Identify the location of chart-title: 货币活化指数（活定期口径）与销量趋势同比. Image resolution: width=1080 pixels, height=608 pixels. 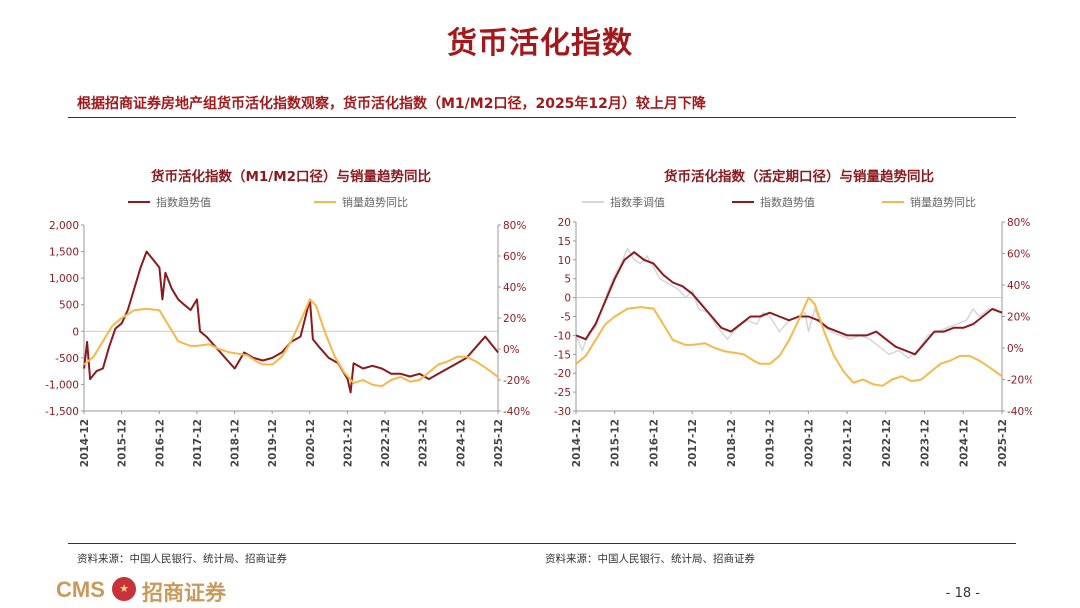
(798, 176).